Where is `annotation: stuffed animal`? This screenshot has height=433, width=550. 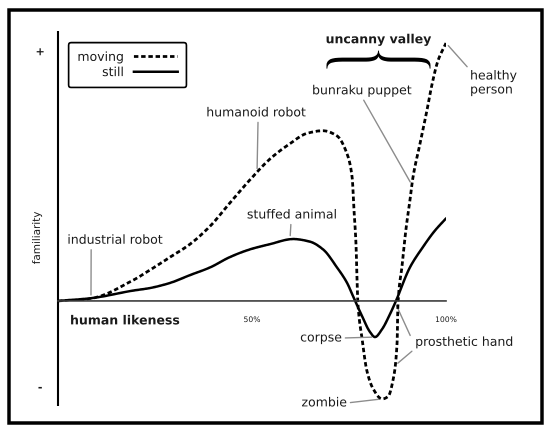
annotation: stuffed animal is located at coordinates (292, 213).